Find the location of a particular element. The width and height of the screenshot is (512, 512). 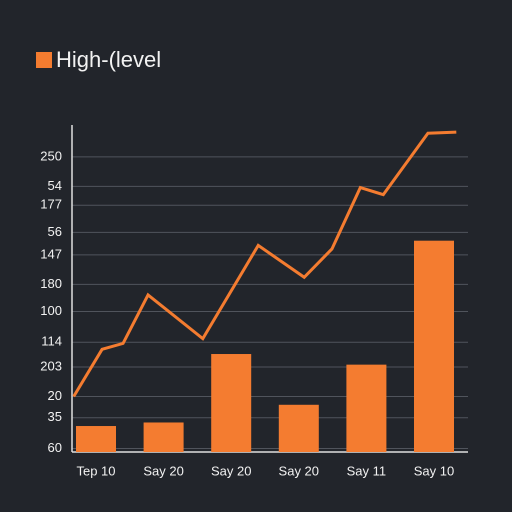

y-tick-label: 177 is located at coordinates (51, 204).